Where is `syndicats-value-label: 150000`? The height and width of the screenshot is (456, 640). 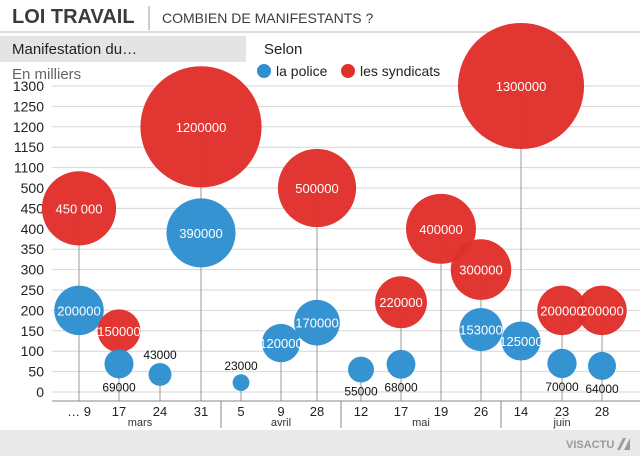
syndicats-value-label: 150000 is located at coordinates (118, 331).